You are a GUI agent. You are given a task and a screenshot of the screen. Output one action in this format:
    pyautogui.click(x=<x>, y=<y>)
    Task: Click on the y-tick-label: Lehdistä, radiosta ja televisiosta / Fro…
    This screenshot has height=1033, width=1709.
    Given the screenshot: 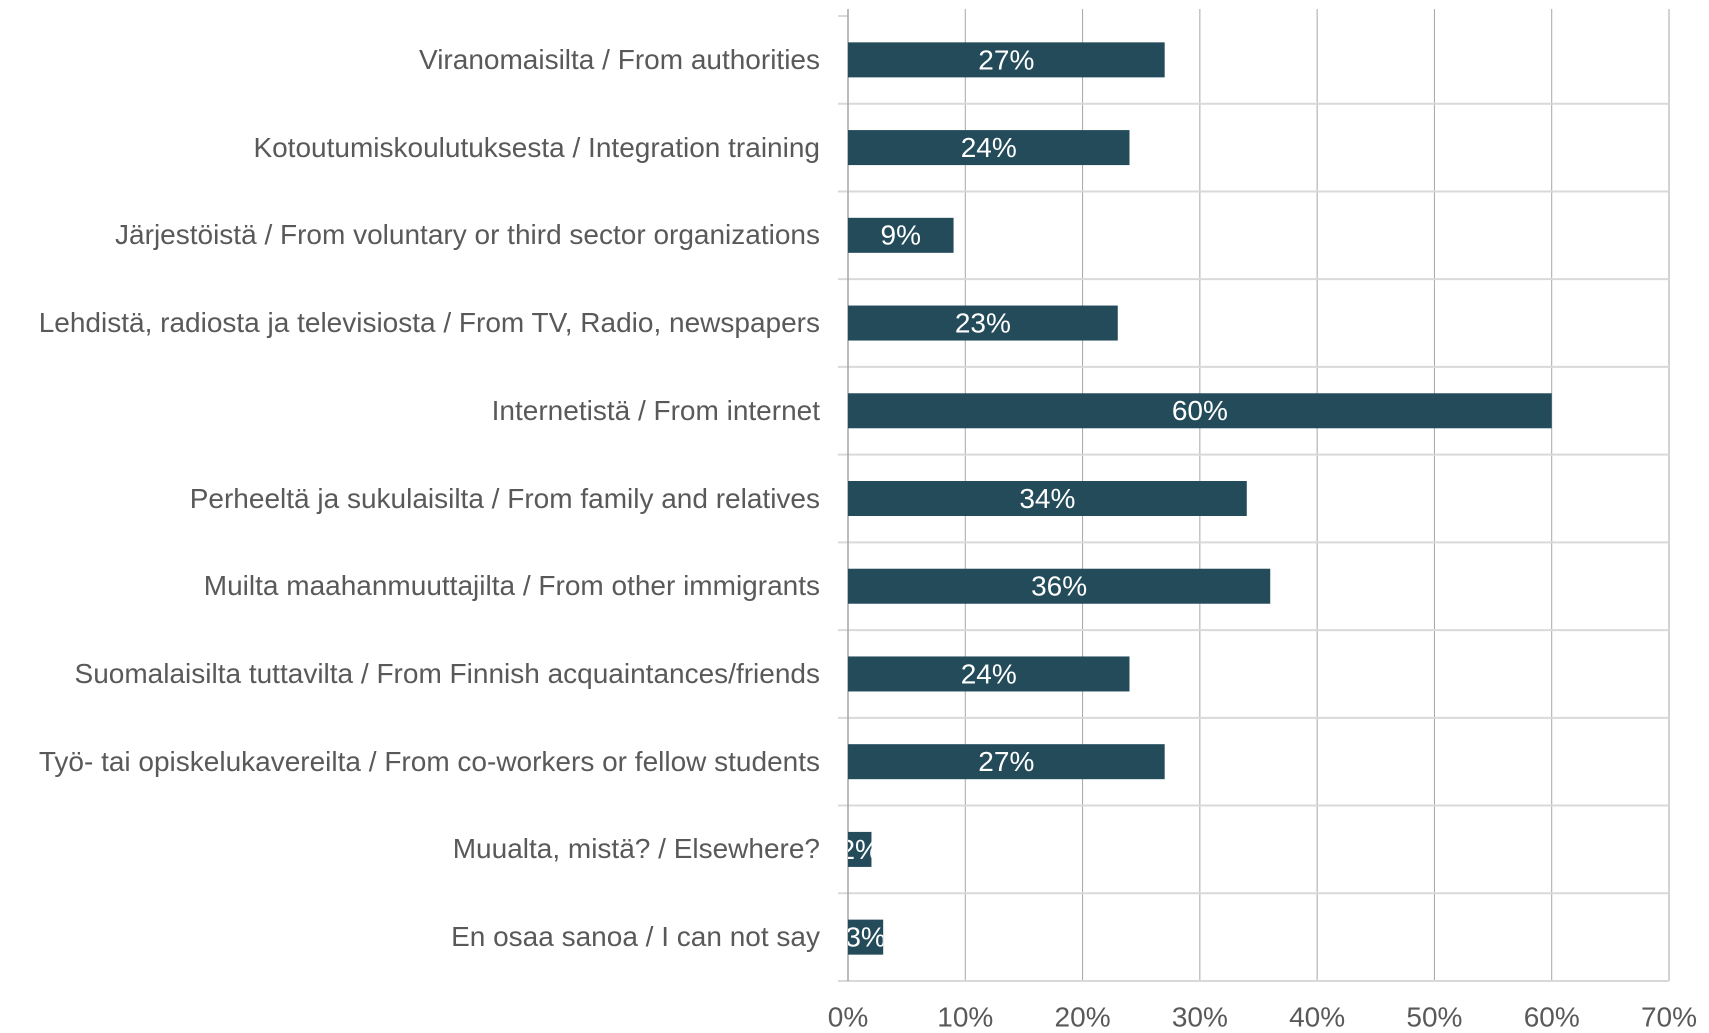 What is the action you would take?
    pyautogui.click(x=429, y=323)
    